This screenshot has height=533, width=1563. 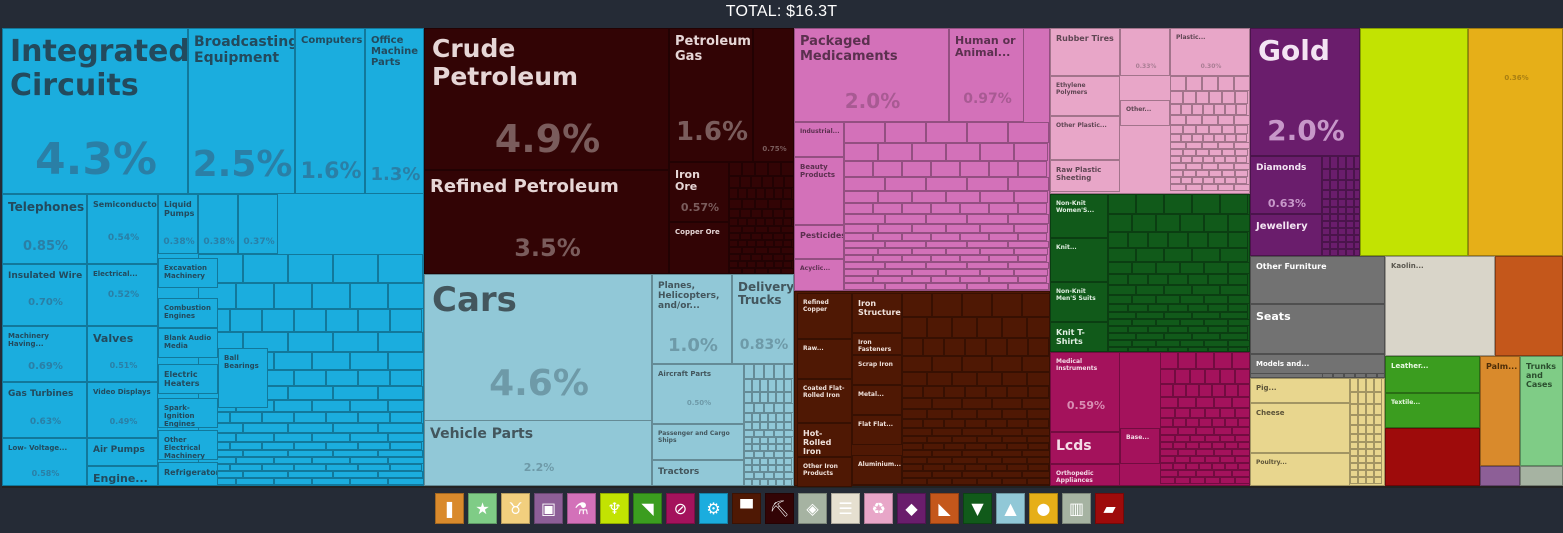 What do you see at coordinates (546, 99) in the screenshot?
I see `treemap-cell: Crude Petroleum 4.9%` at bounding box center [546, 99].